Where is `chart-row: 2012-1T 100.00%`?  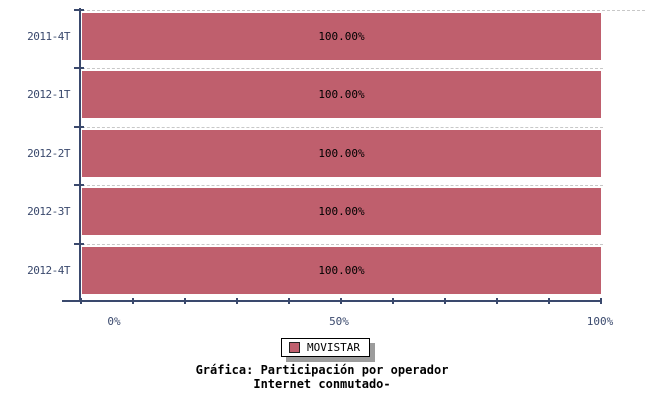 chart-row: 2012-1T 100.00% is located at coordinates (325, 95).